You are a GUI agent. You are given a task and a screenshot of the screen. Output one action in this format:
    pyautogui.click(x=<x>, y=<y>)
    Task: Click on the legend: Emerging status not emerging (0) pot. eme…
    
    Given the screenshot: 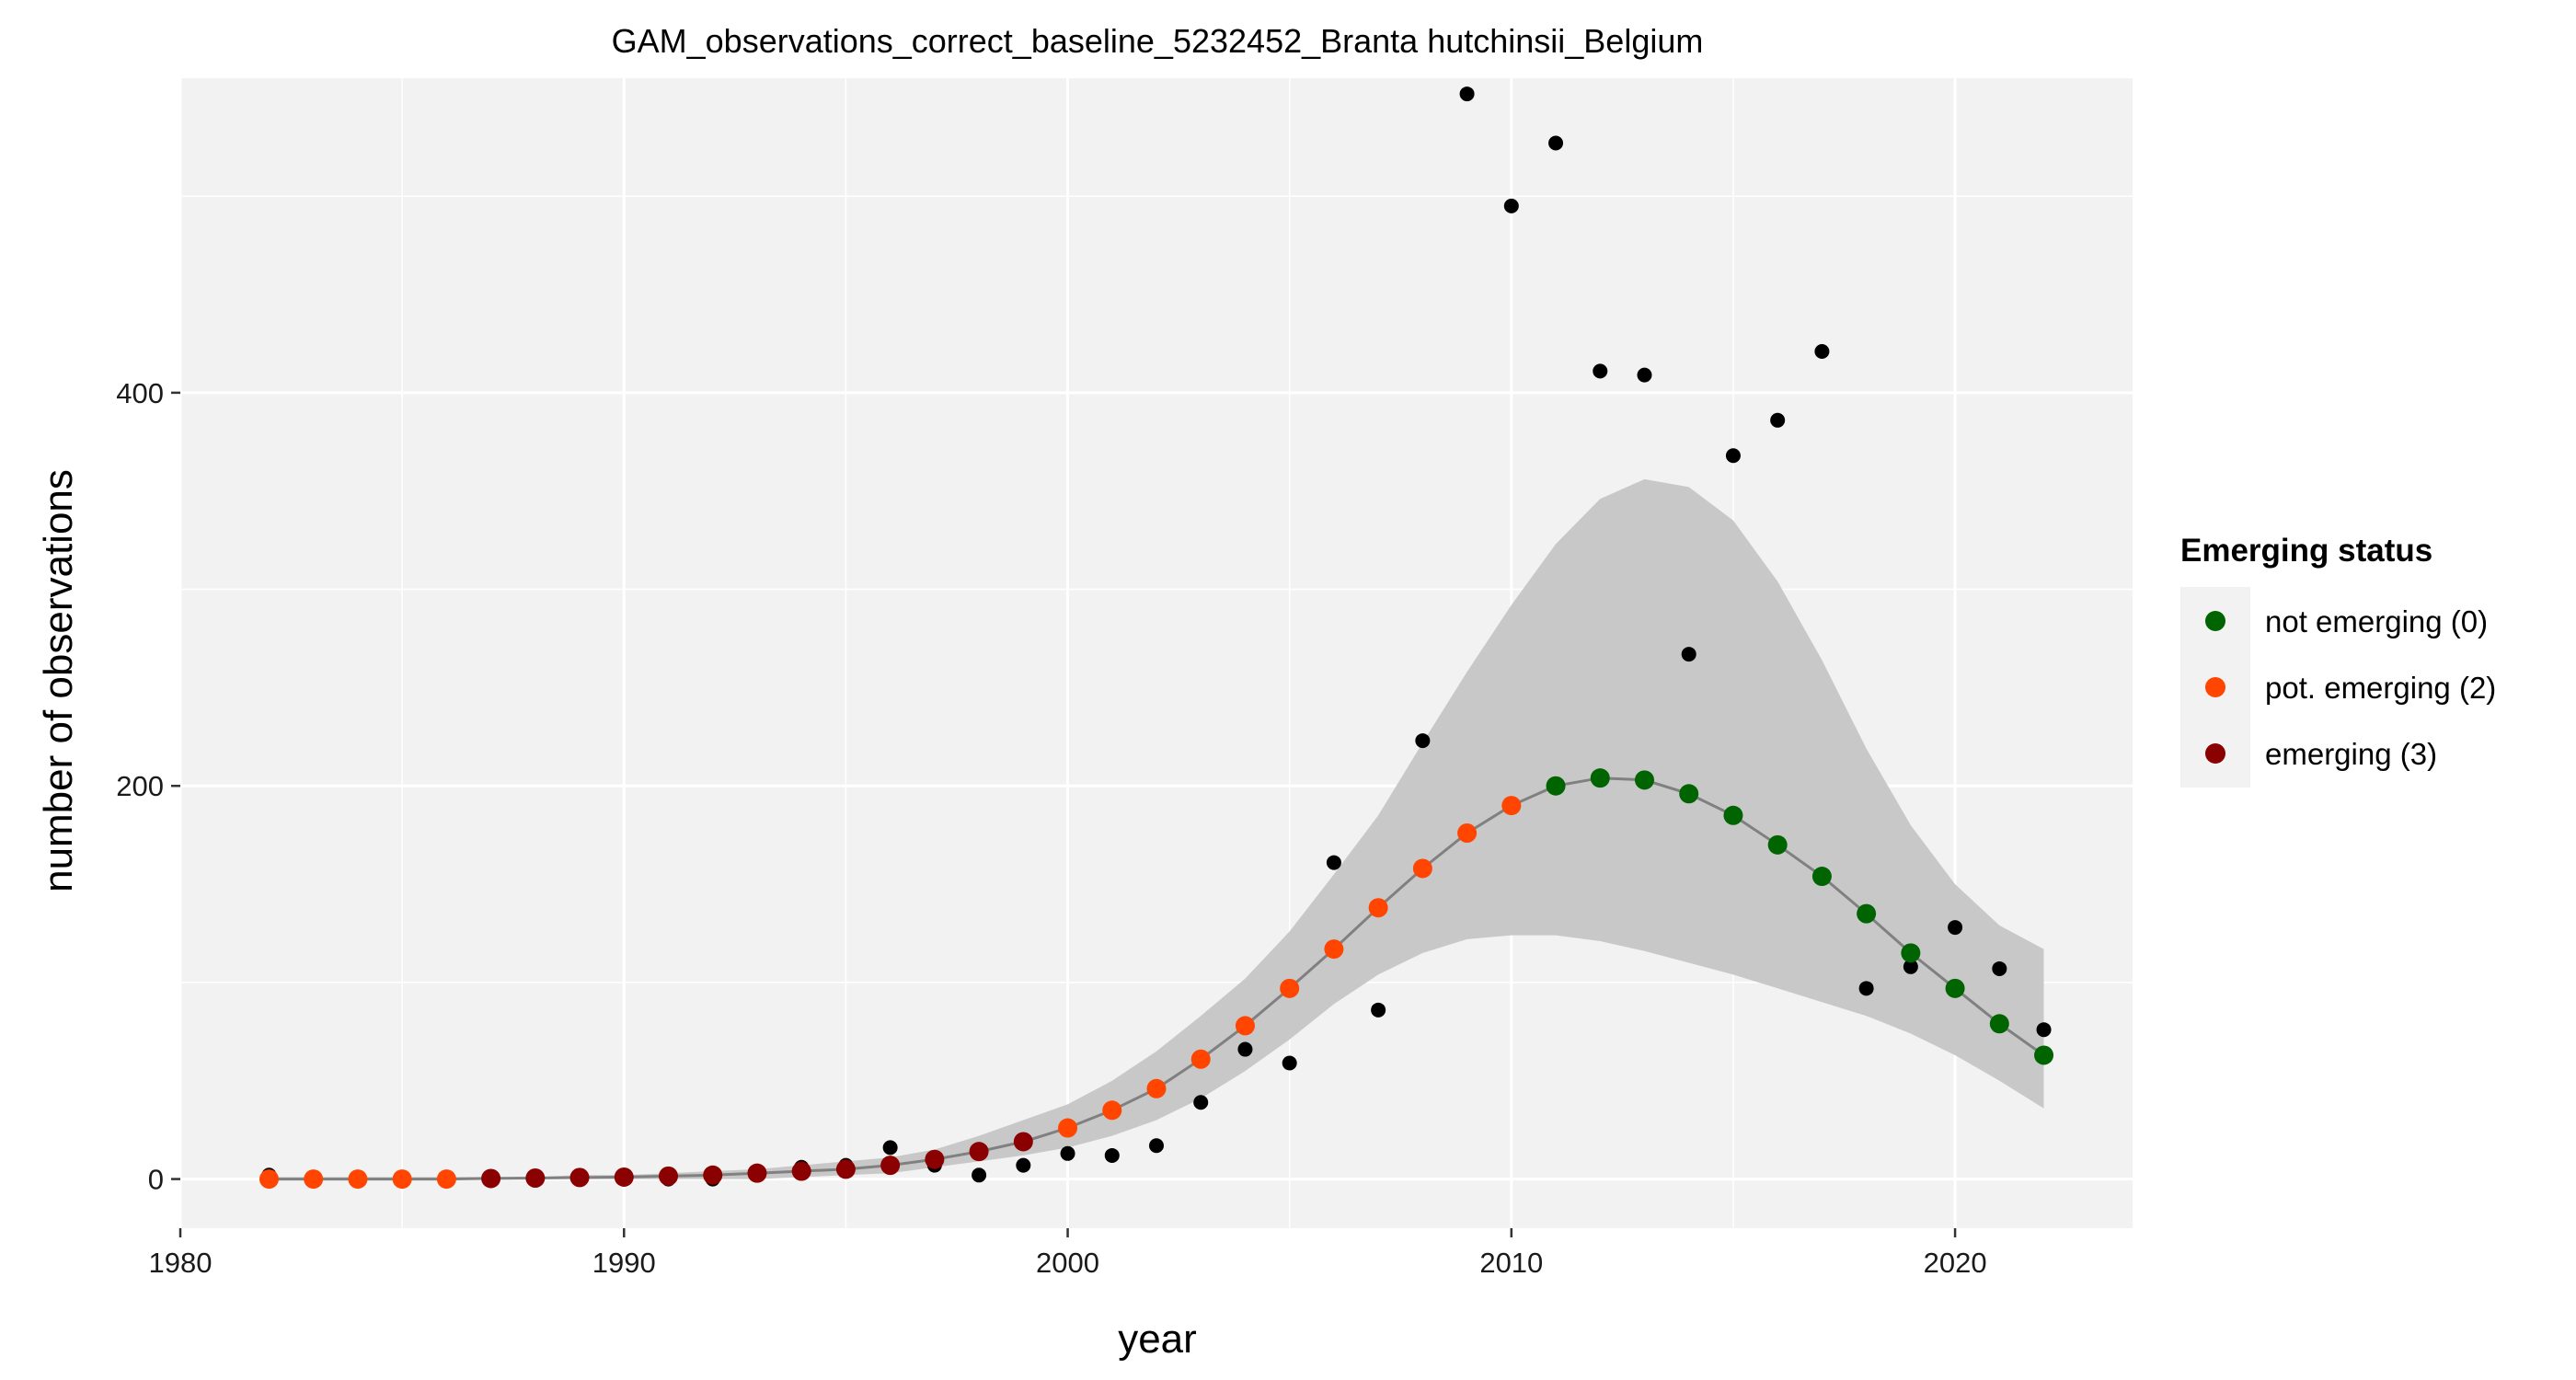 What is the action you would take?
    pyautogui.click(x=2338, y=660)
    